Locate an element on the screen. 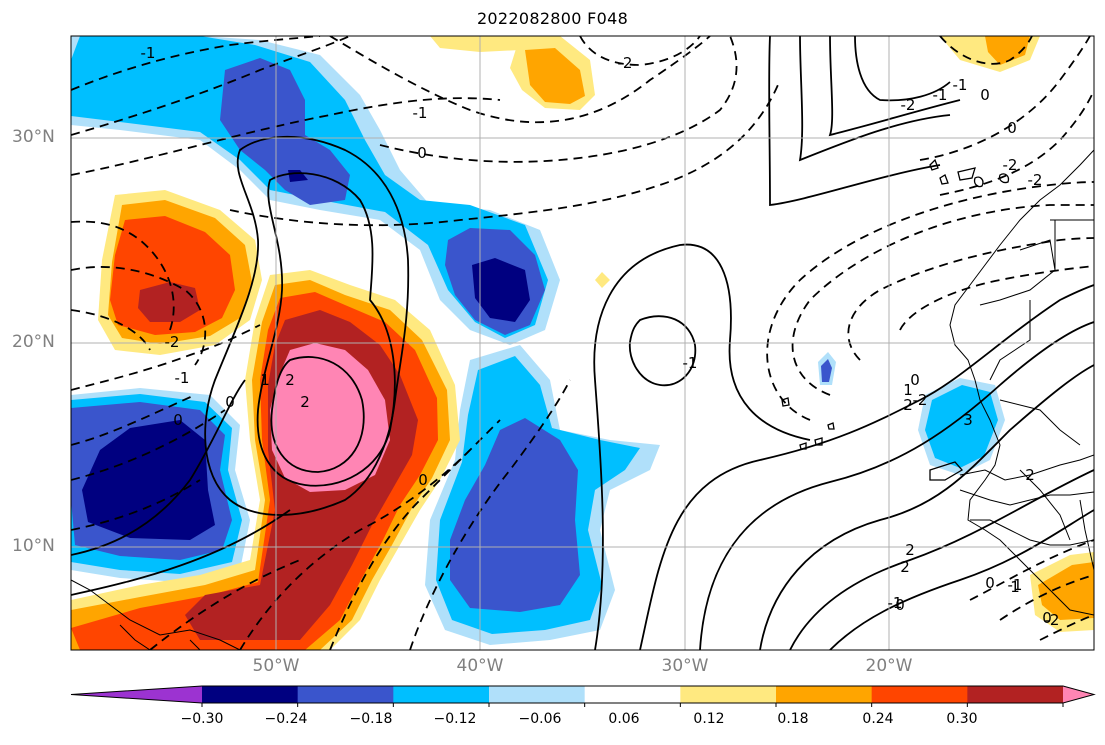 The image size is (1105, 745). map-title: 2022082800 F048 is located at coordinates (552, 18).